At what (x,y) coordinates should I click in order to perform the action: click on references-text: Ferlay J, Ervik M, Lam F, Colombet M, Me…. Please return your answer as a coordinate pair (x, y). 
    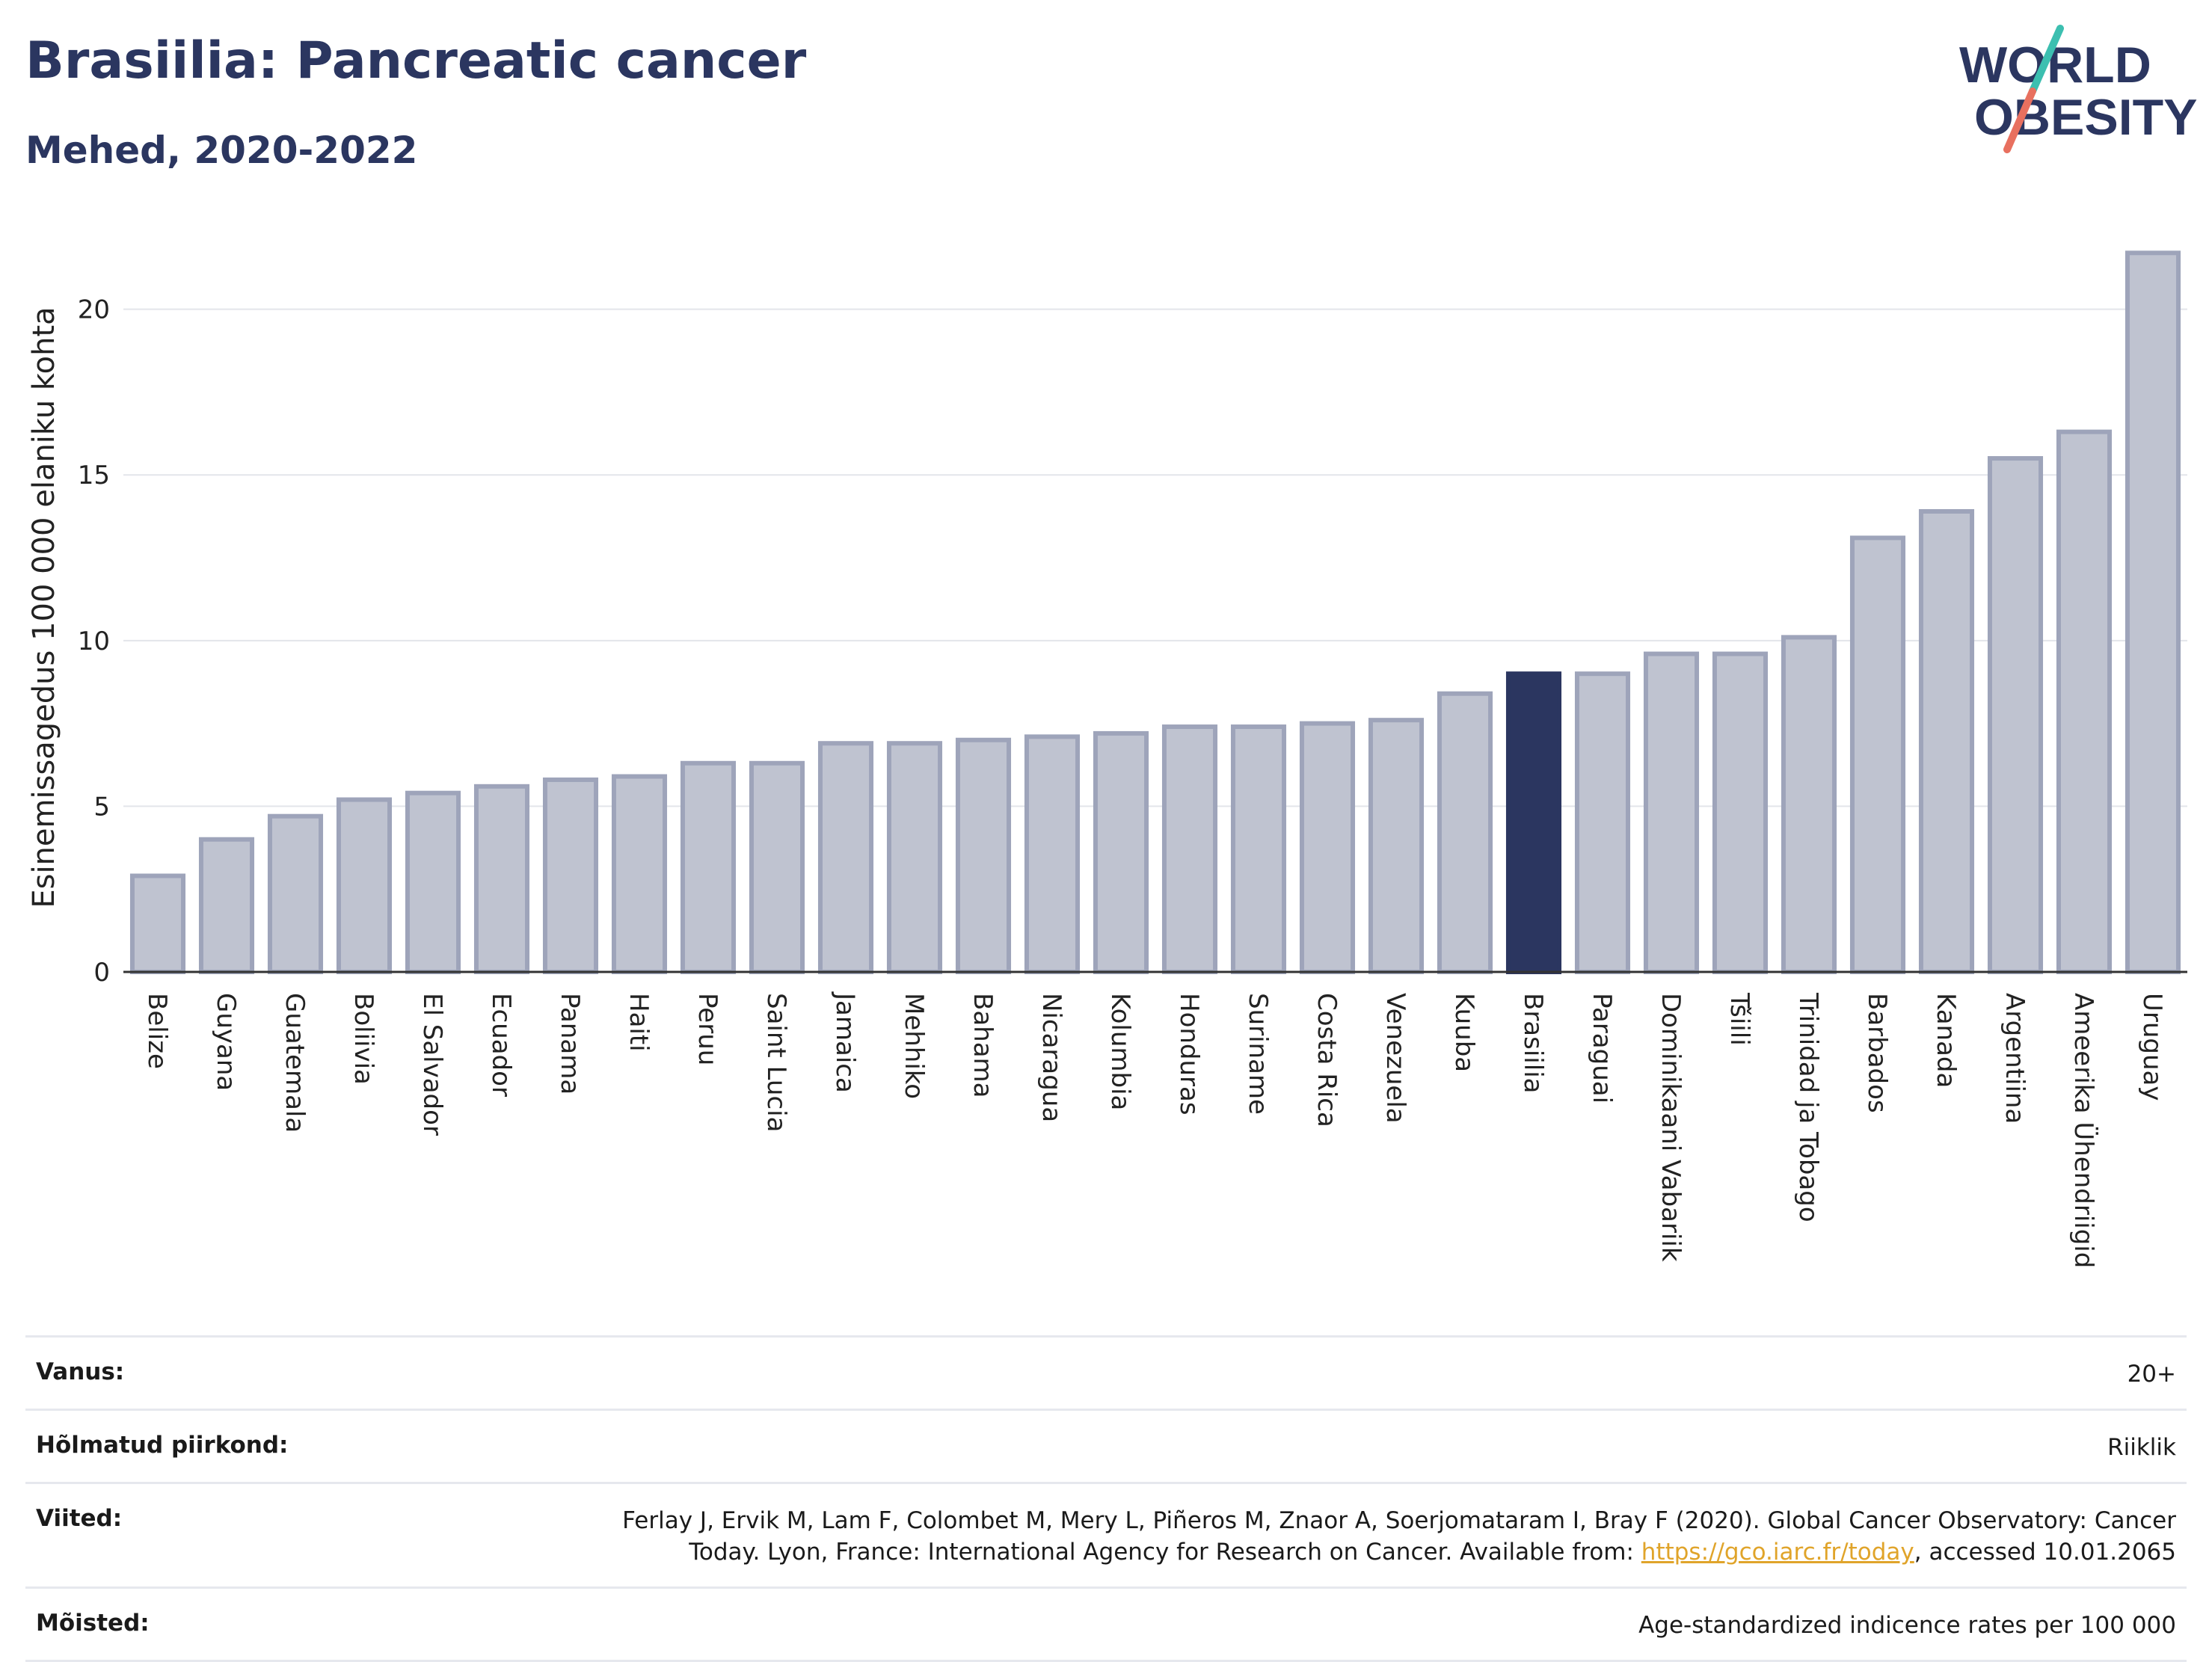
    Looking at the image, I should click on (1399, 1536).